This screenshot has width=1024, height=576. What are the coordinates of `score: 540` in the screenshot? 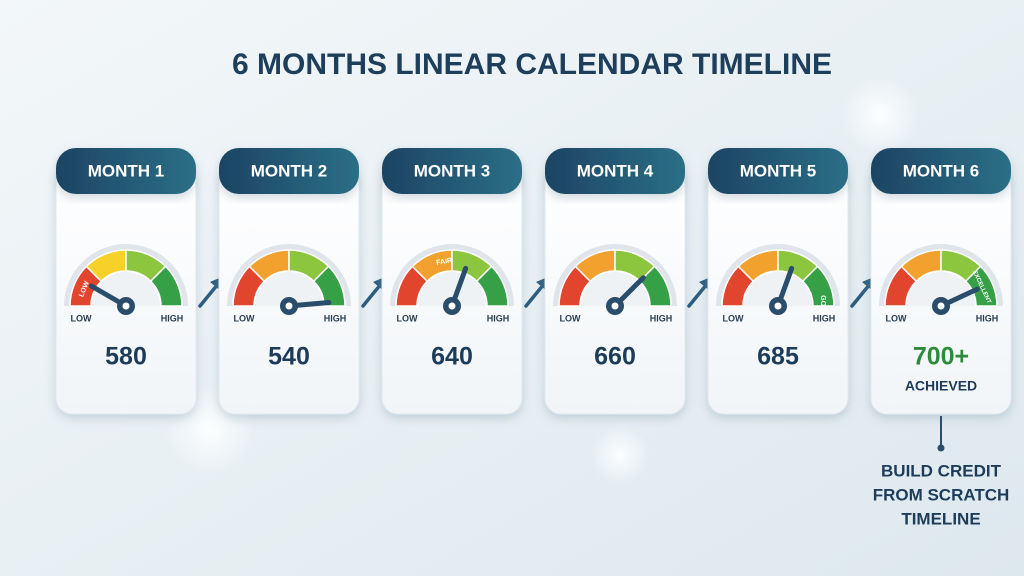 It's located at (289, 357).